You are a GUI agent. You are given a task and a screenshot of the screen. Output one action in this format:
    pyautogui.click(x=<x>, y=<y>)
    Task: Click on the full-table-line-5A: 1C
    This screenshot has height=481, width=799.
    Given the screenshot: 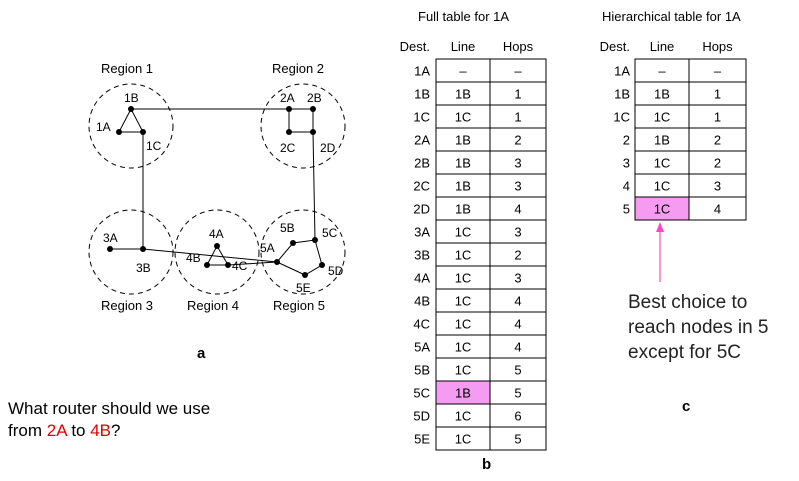 What is the action you would take?
    pyautogui.click(x=463, y=347)
    